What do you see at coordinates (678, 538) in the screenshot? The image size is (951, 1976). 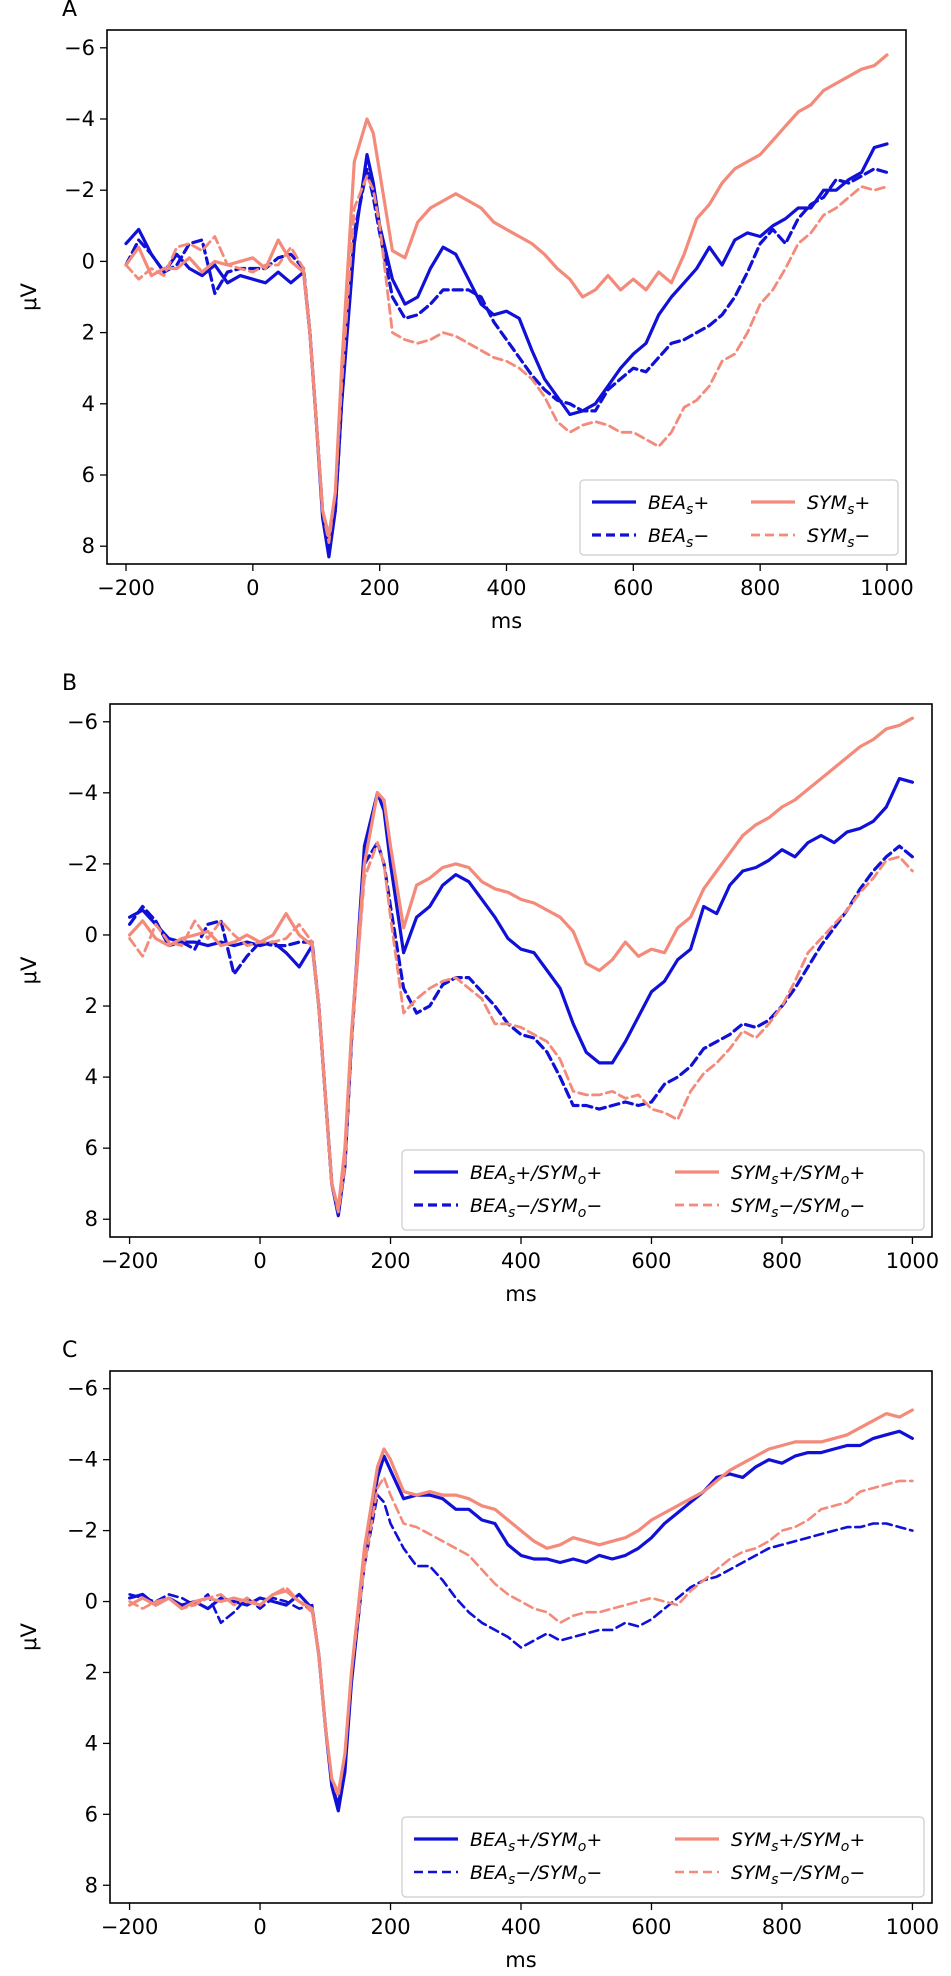 I see `legend-label: BEAs−` at bounding box center [678, 538].